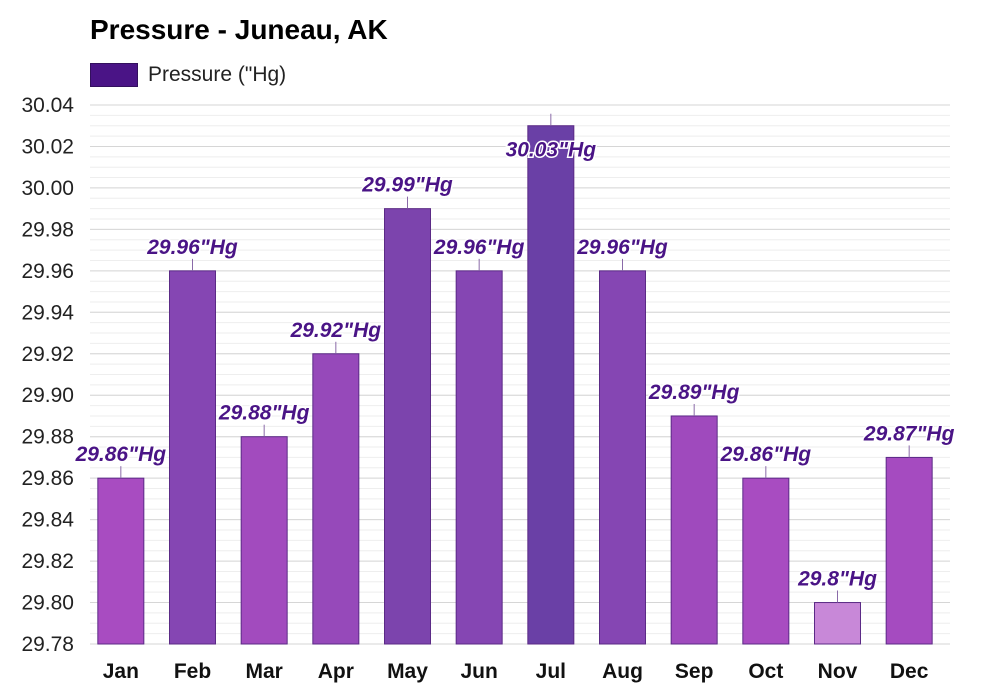 This screenshot has width=1000, height=700. I want to click on bar-dec, so click(909, 550).